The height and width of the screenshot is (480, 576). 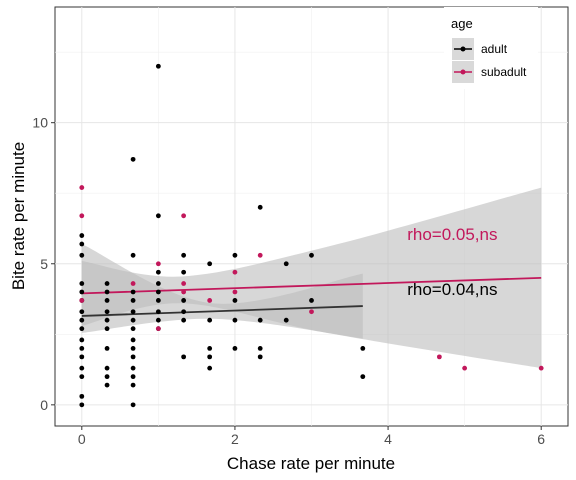 I want to click on legend: age adult subadult, so click(x=491, y=48).